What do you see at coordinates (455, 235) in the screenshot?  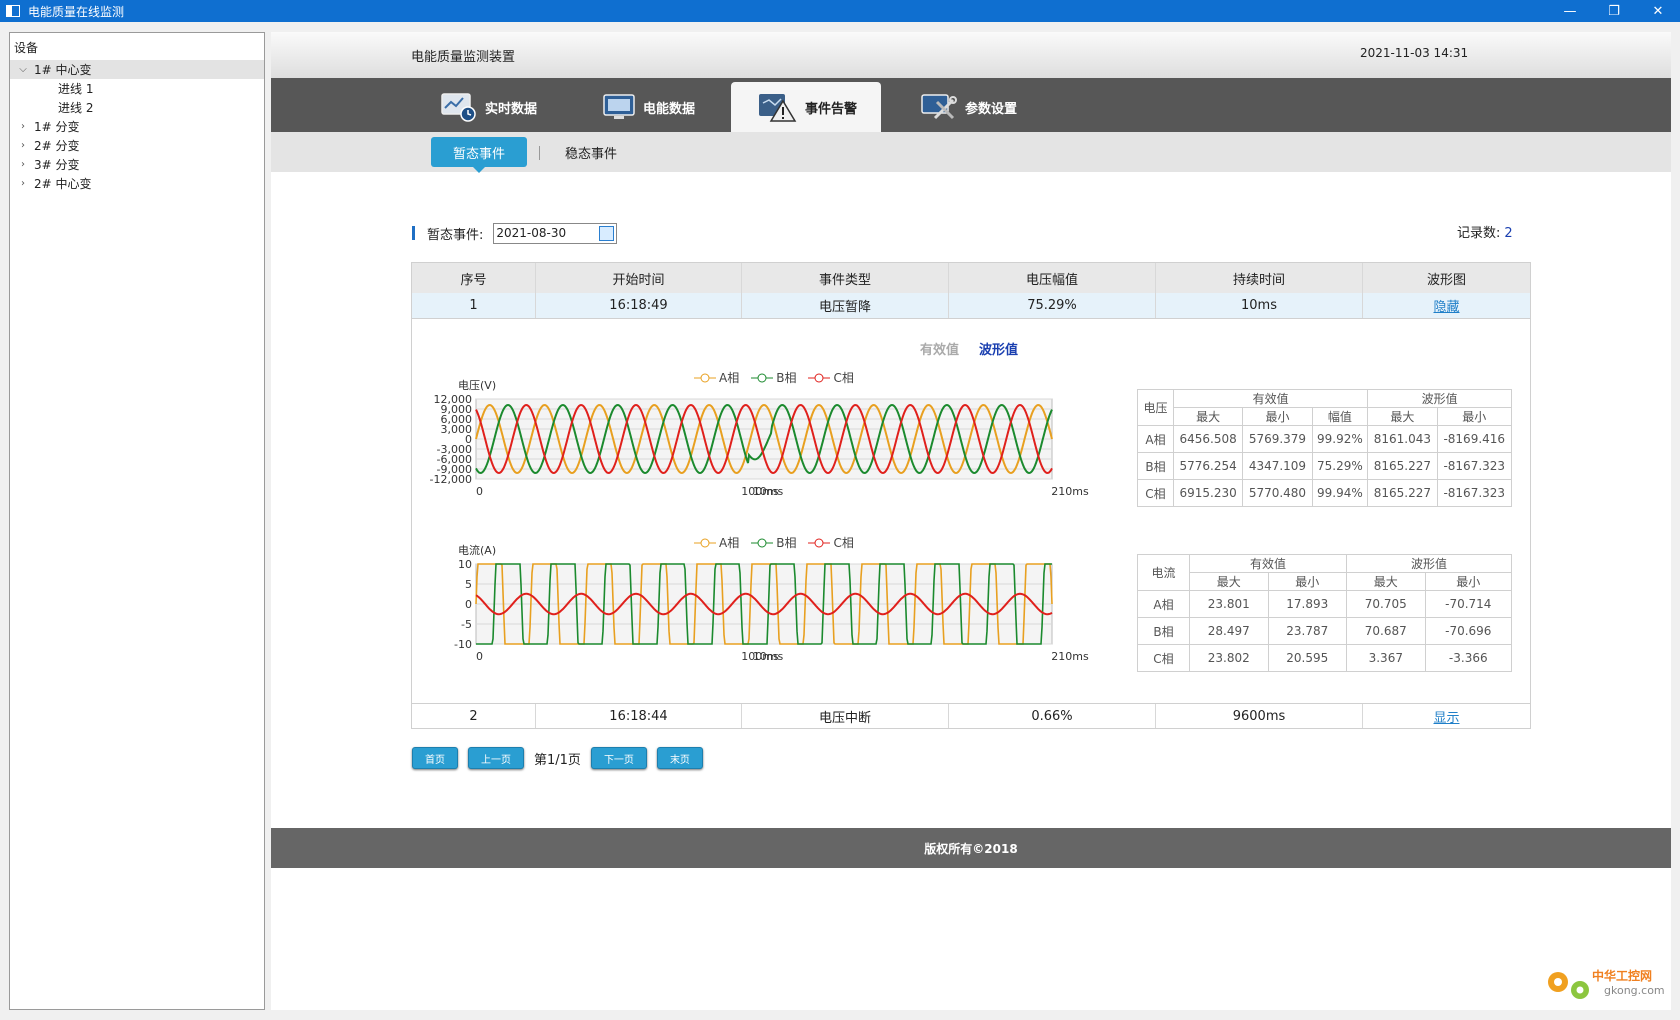 I see `filter-label: 暂态事件:` at bounding box center [455, 235].